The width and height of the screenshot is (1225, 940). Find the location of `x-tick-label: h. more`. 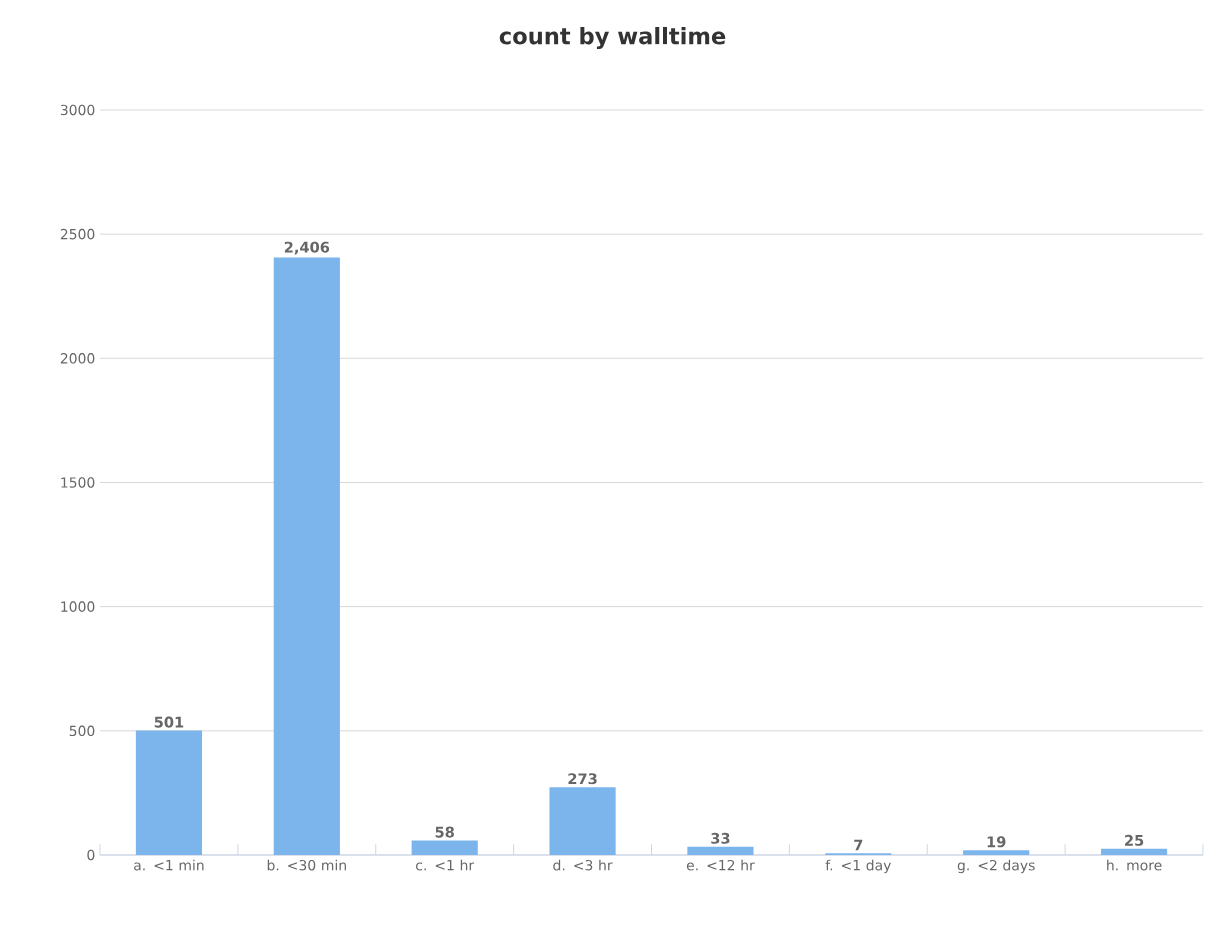

x-tick-label: h. more is located at coordinates (1134, 865).